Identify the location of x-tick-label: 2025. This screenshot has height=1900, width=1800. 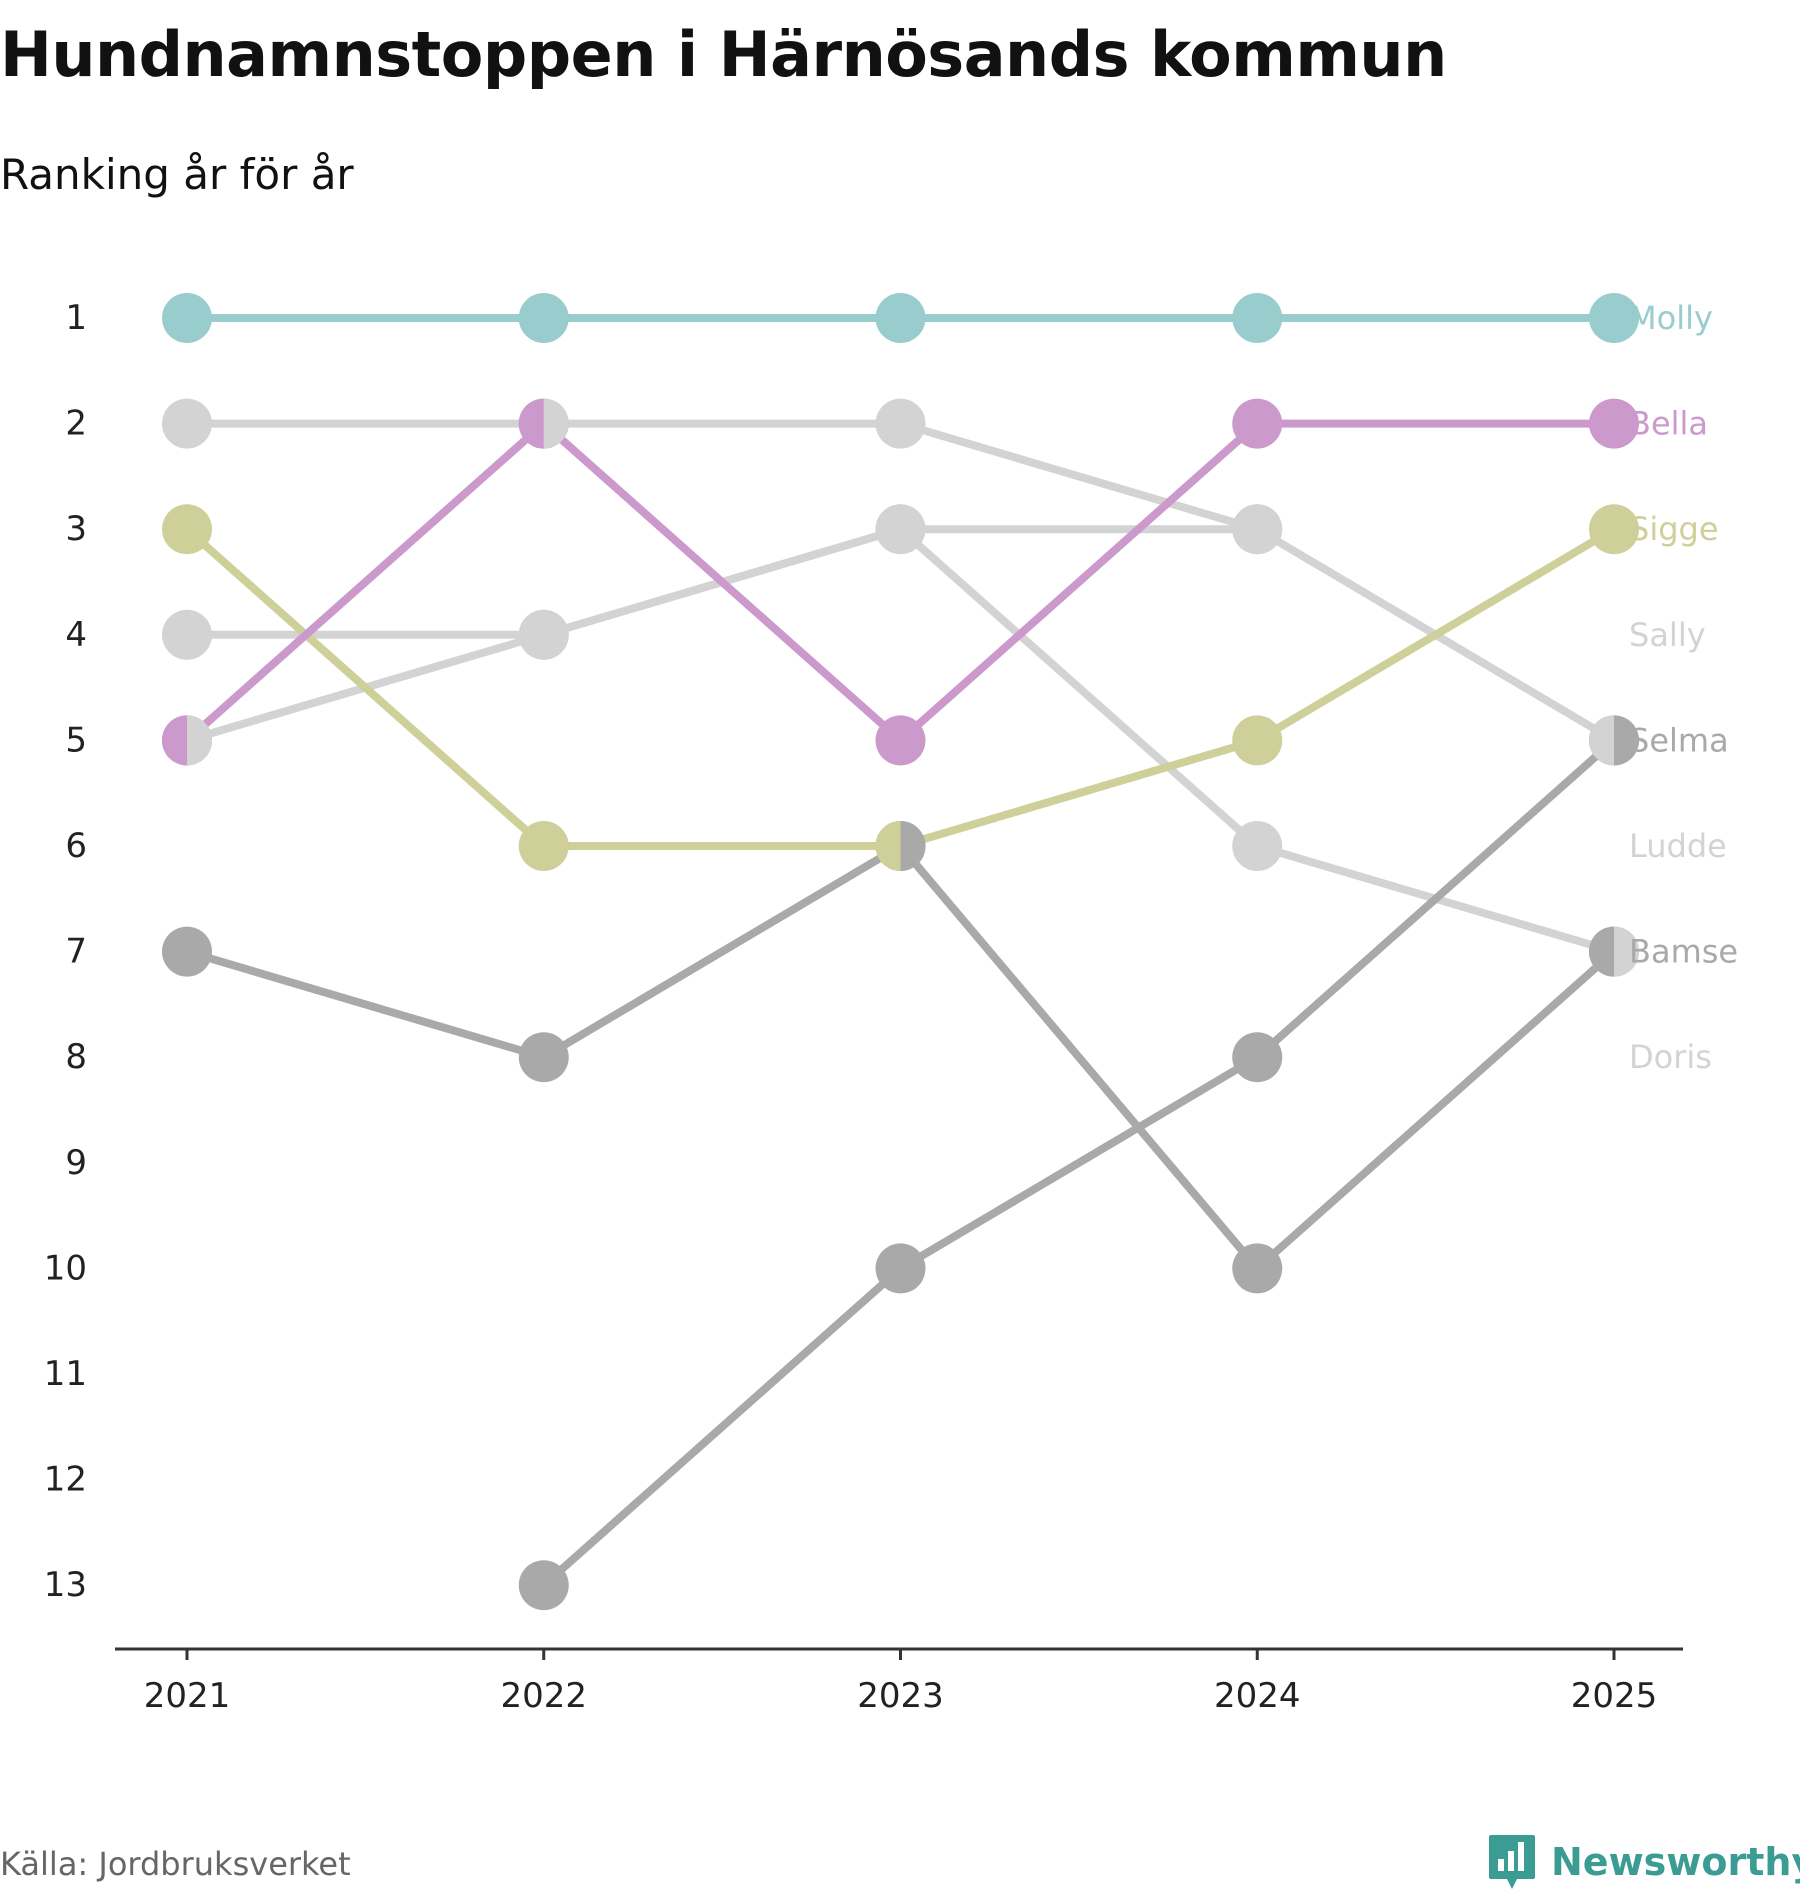
(1614, 1696).